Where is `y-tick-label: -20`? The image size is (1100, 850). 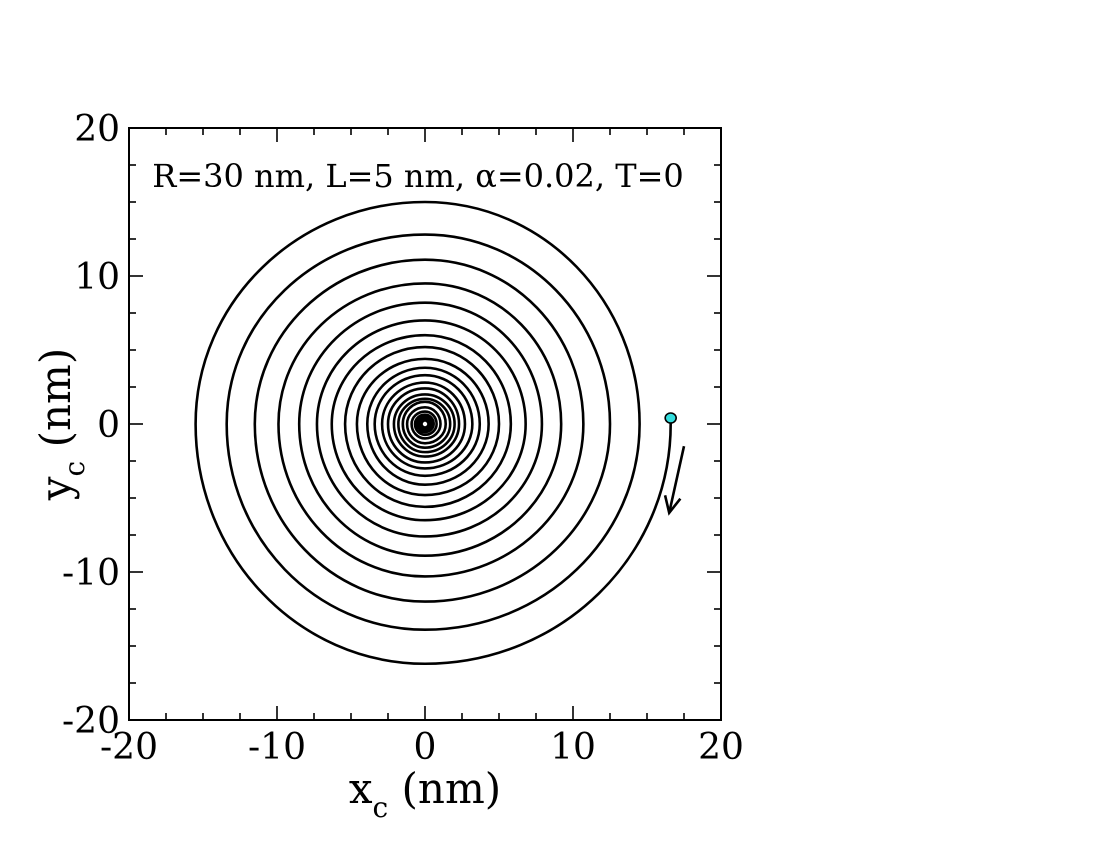
y-tick-label: -20 is located at coordinates (91, 721).